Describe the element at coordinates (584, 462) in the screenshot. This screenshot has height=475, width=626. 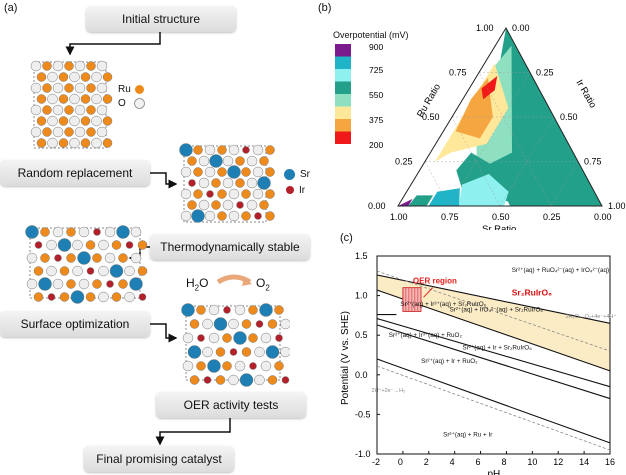
I see `x-tick-label: 14` at that location.